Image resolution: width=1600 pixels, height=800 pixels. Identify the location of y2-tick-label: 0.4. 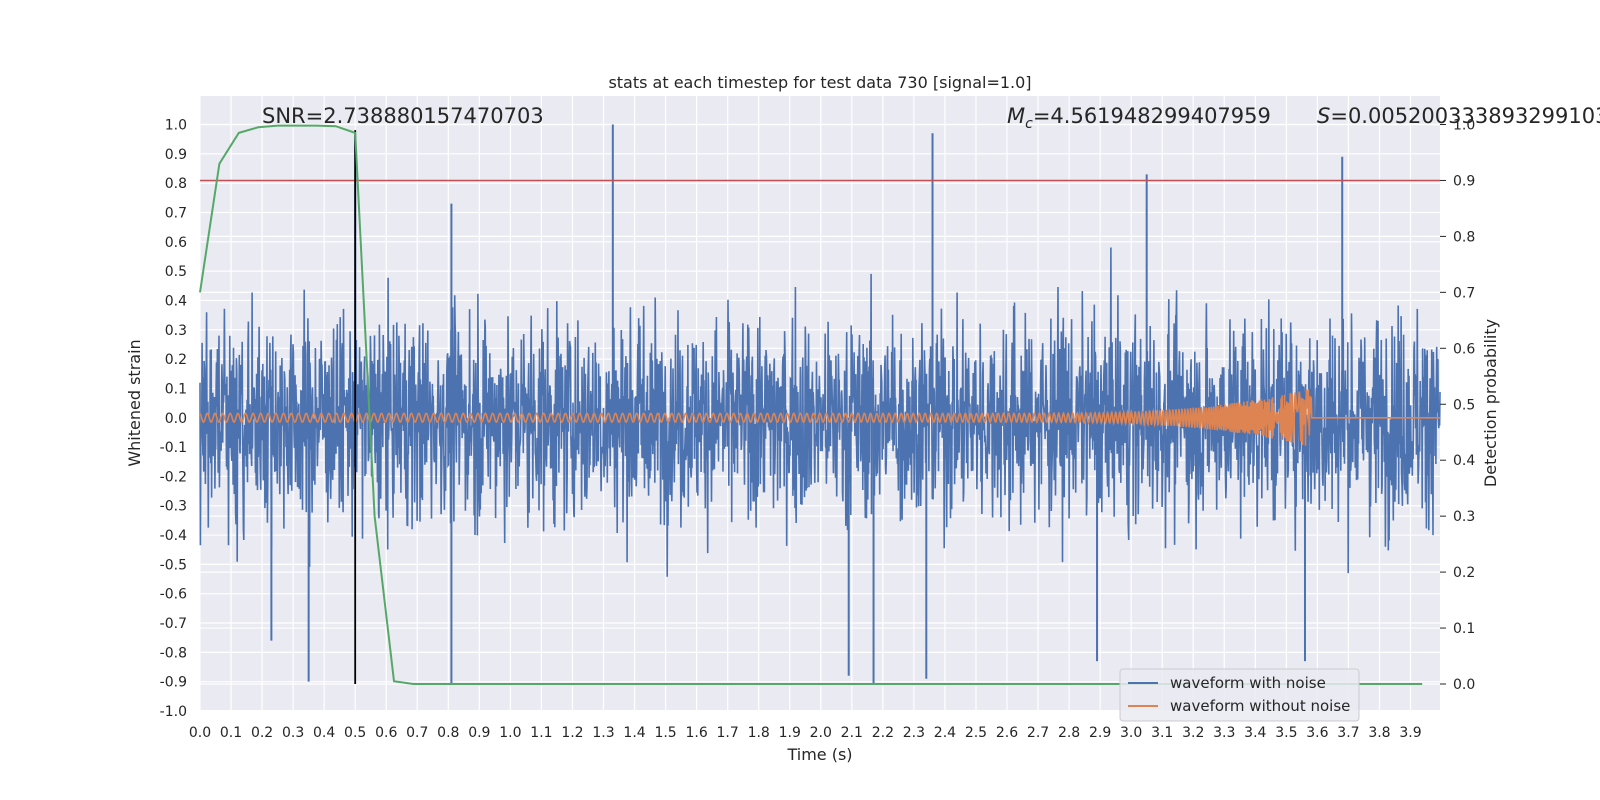
(1464, 461).